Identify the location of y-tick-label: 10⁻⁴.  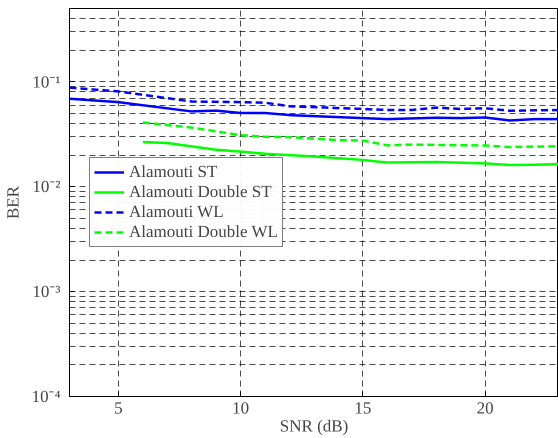
(46, 396).